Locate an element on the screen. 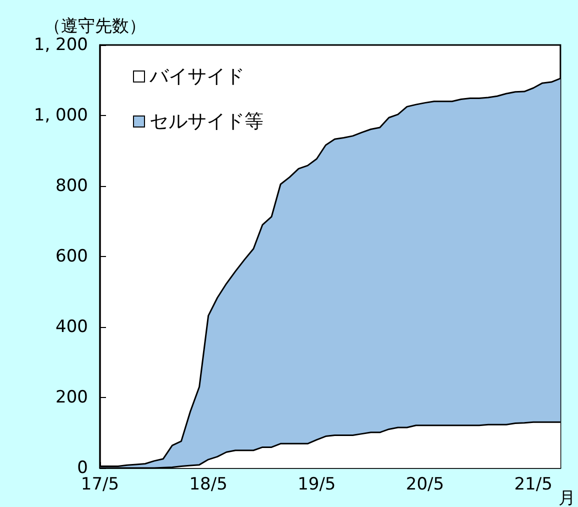 This screenshot has height=507, width=578. y-axis-title: （遵守先数） is located at coordinates (95, 26).